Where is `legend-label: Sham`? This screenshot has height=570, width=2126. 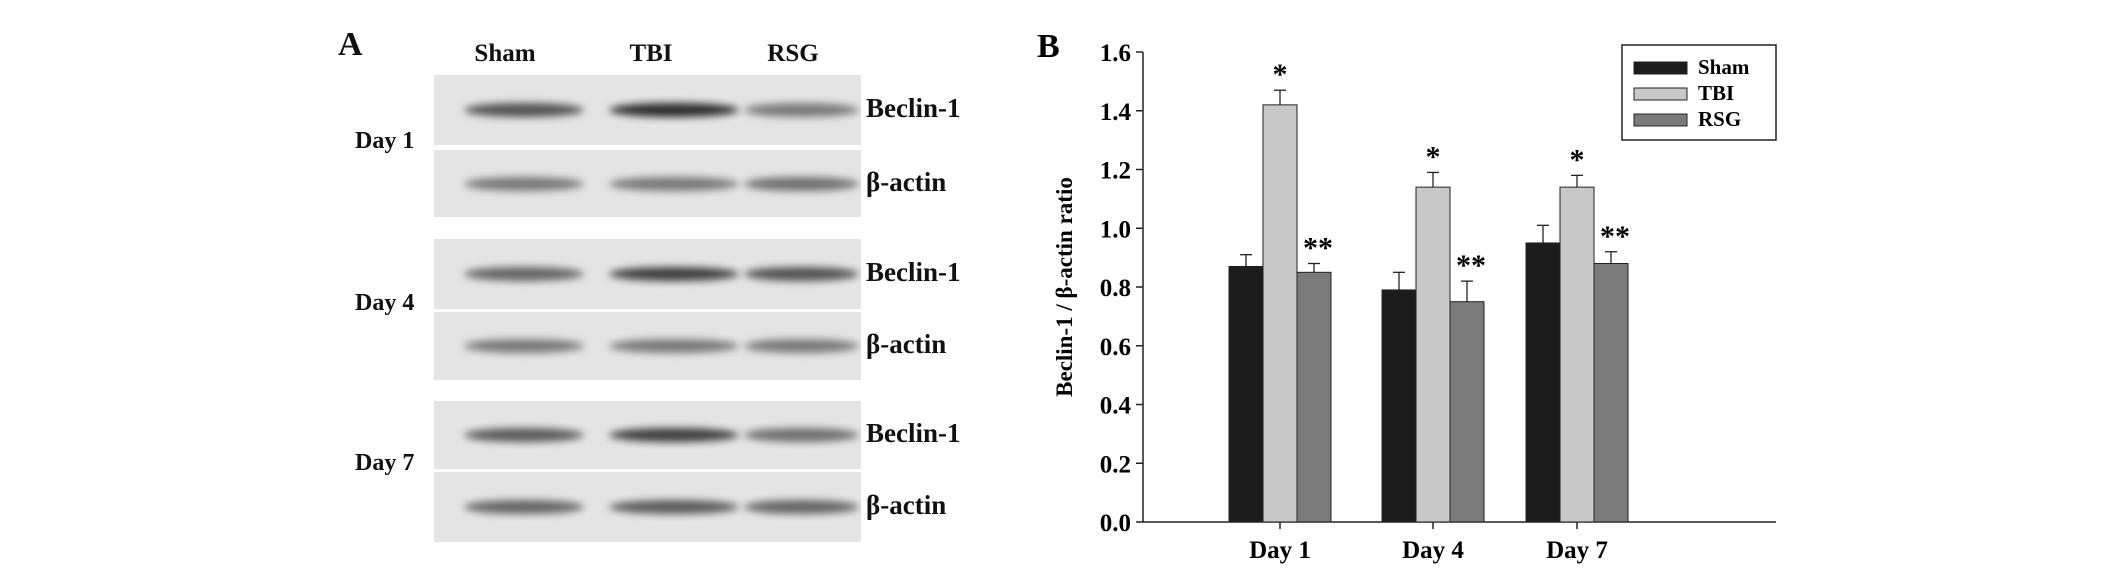 legend-label: Sham is located at coordinates (1724, 67).